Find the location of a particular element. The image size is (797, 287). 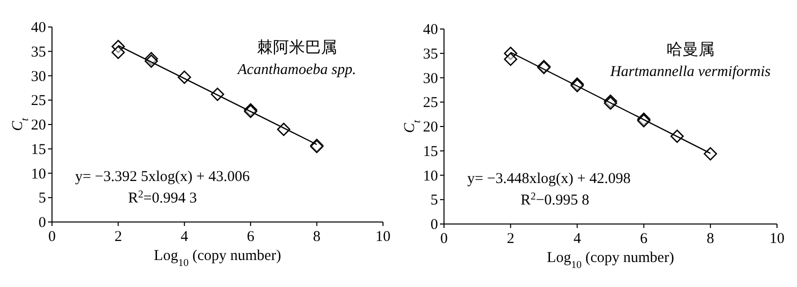

annotation: 哈曼属 is located at coordinates (690, 49).